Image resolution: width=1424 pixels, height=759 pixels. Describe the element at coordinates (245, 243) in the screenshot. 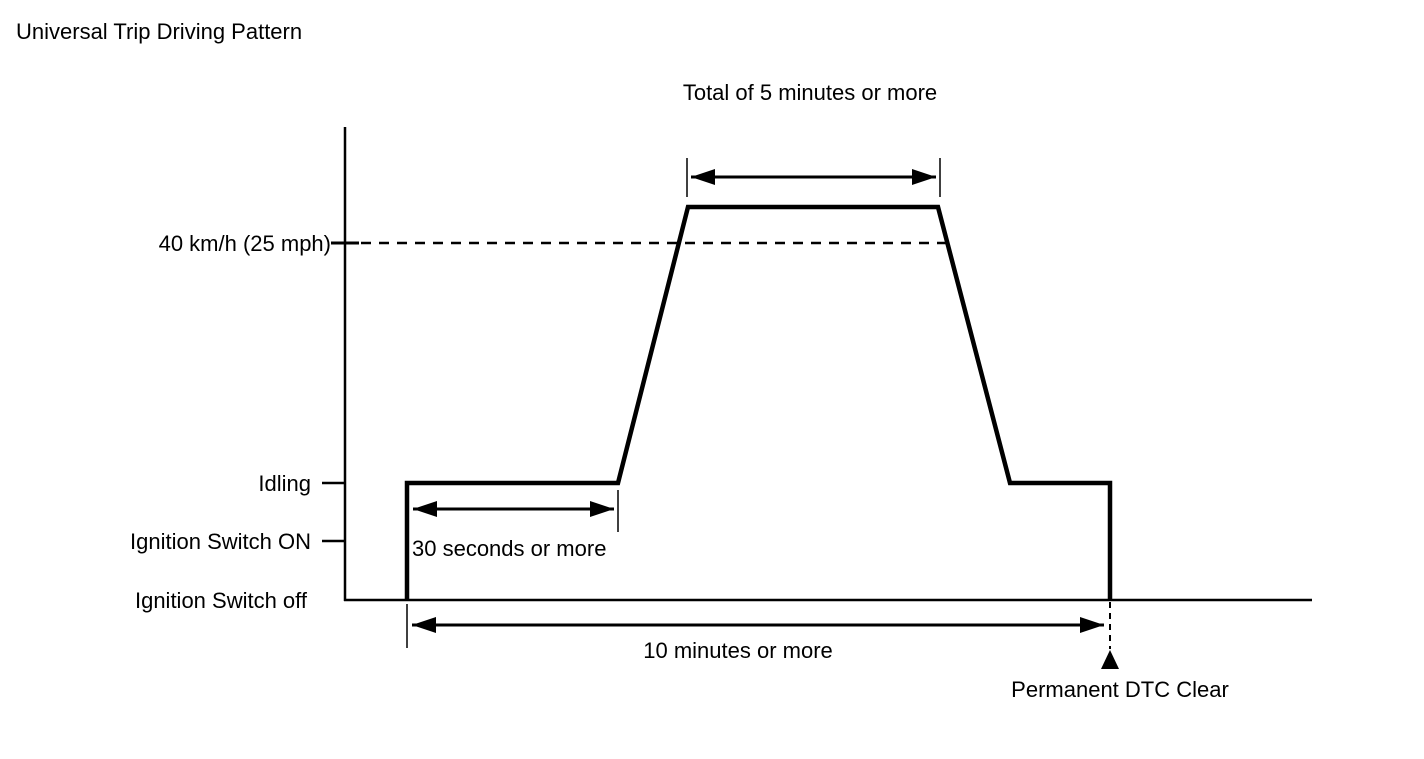

I see `speed-level-label: 40 km/h (25 mph)` at that location.